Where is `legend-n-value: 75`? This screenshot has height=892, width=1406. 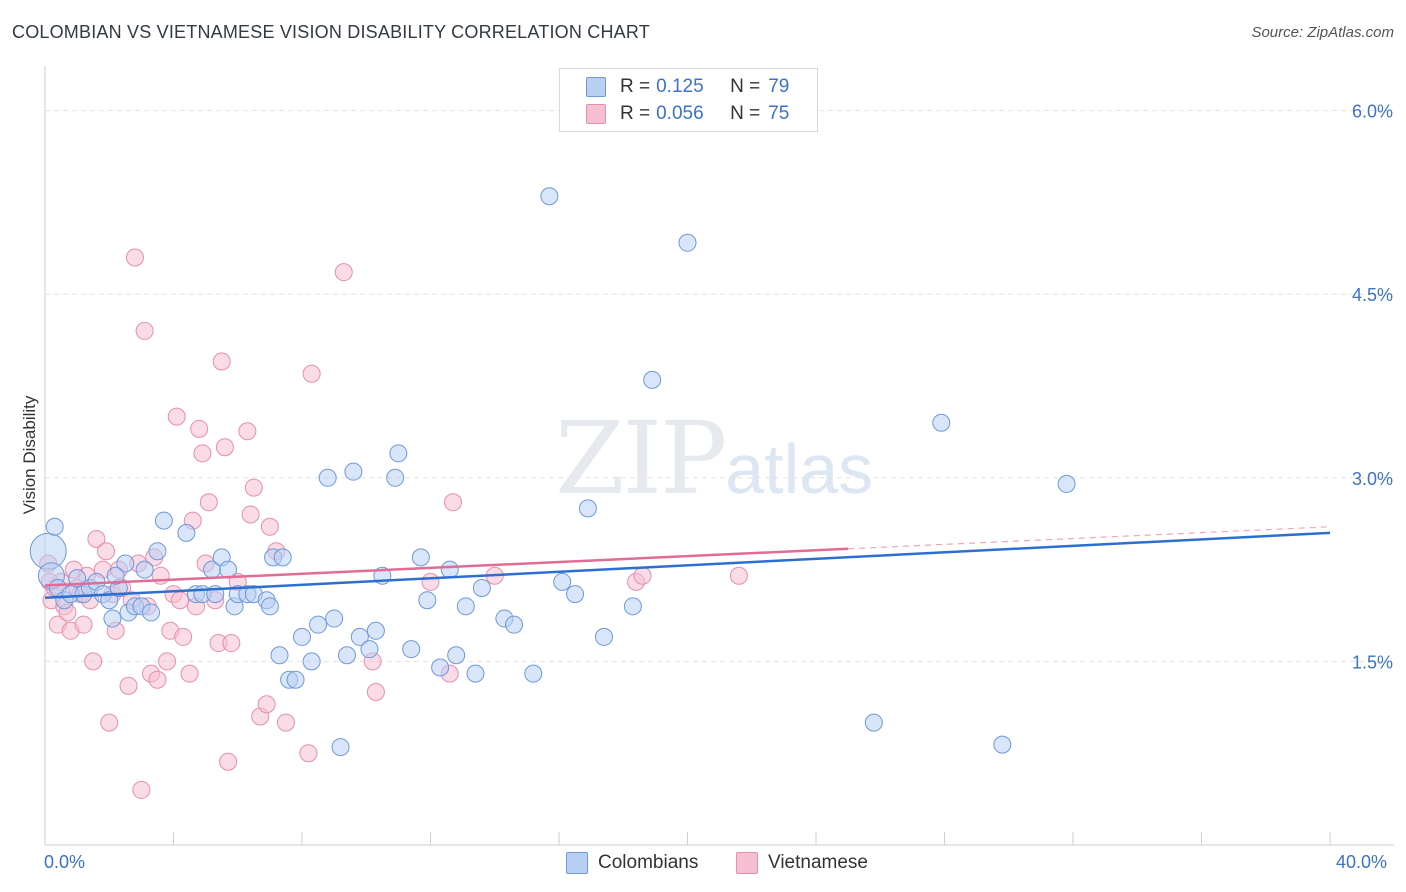 legend-n-value: 75 is located at coordinates (779, 113).